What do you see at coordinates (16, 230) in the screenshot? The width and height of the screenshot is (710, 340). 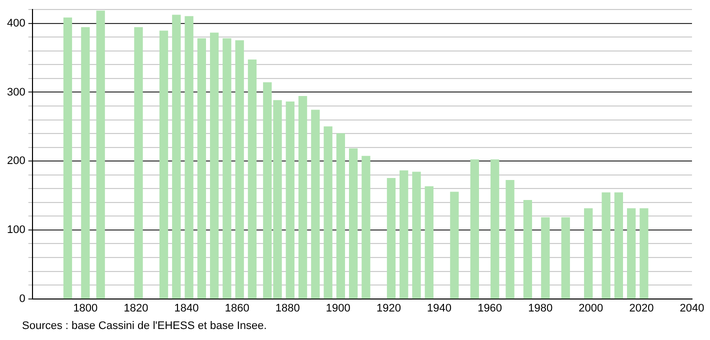 I see `y-tick-label: 100` at bounding box center [16, 230].